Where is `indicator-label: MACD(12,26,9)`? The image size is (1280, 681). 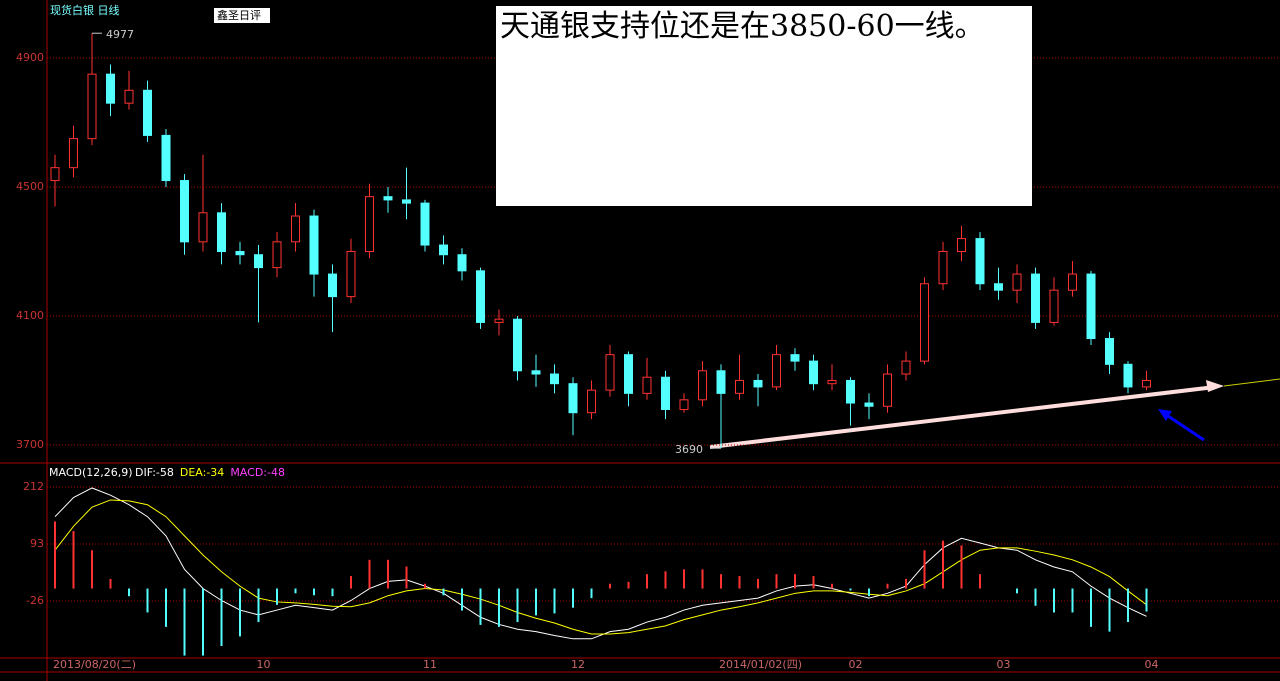
indicator-label: MACD(12,26,9) is located at coordinates (91, 472).